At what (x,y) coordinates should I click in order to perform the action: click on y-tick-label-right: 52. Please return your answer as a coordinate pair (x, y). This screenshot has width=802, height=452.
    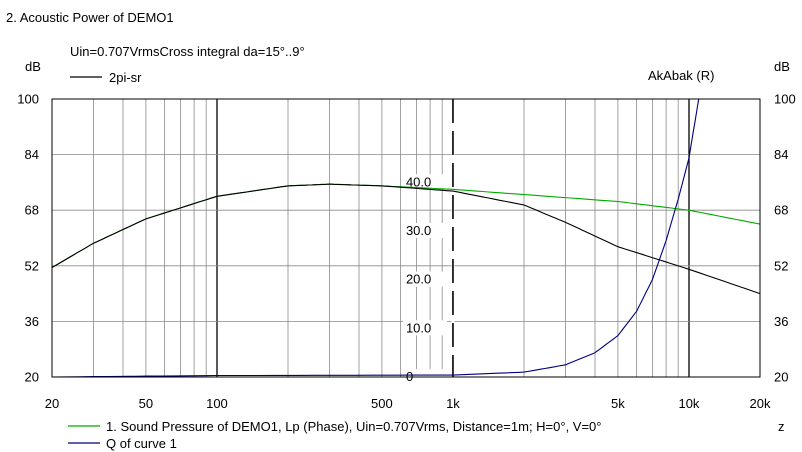
    Looking at the image, I should click on (781, 265).